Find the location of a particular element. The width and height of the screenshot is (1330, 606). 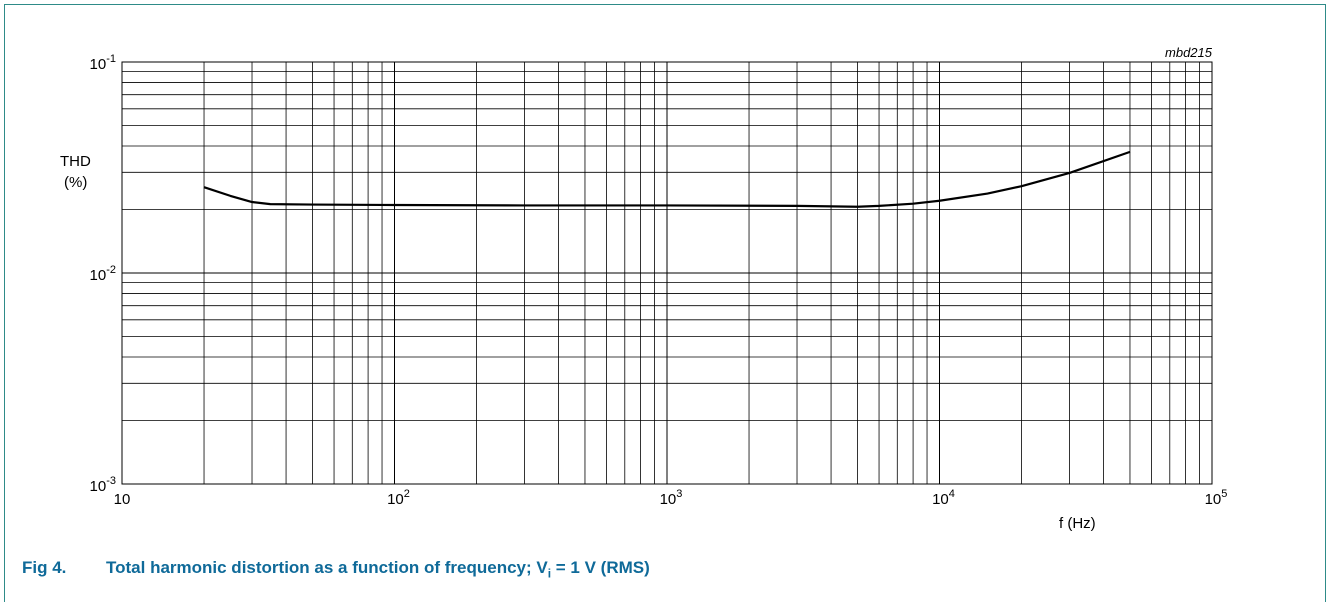

y-tick-label: 10⁻² is located at coordinates (103, 274).